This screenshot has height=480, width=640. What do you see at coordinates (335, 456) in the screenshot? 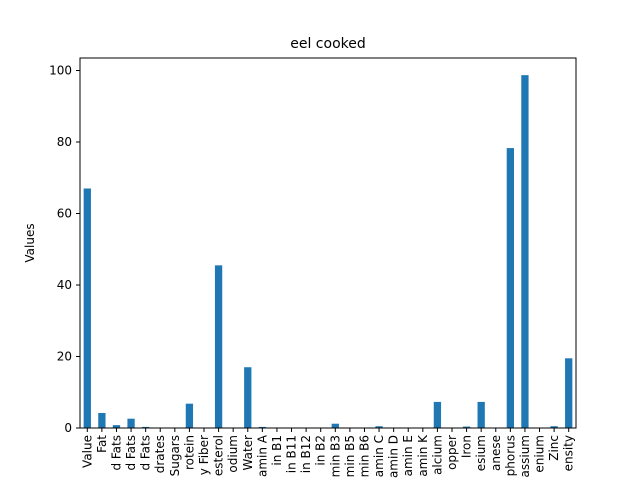
I see `x-tick-label: min B3` at bounding box center [335, 456].